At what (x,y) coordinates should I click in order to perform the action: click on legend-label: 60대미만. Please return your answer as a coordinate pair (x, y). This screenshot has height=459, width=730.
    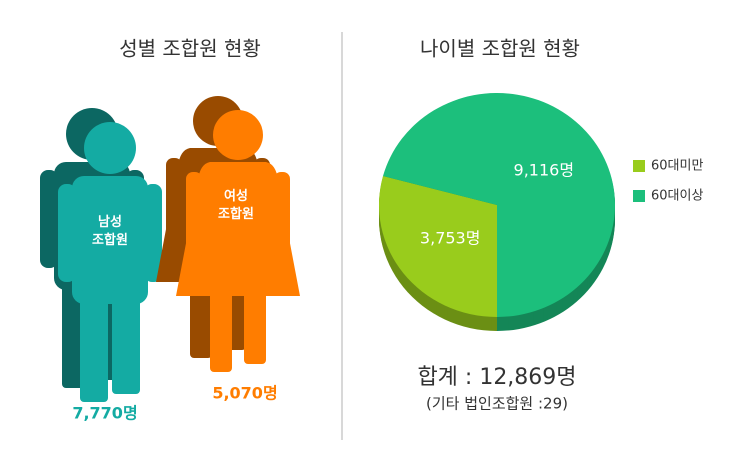
    Looking at the image, I should click on (677, 166).